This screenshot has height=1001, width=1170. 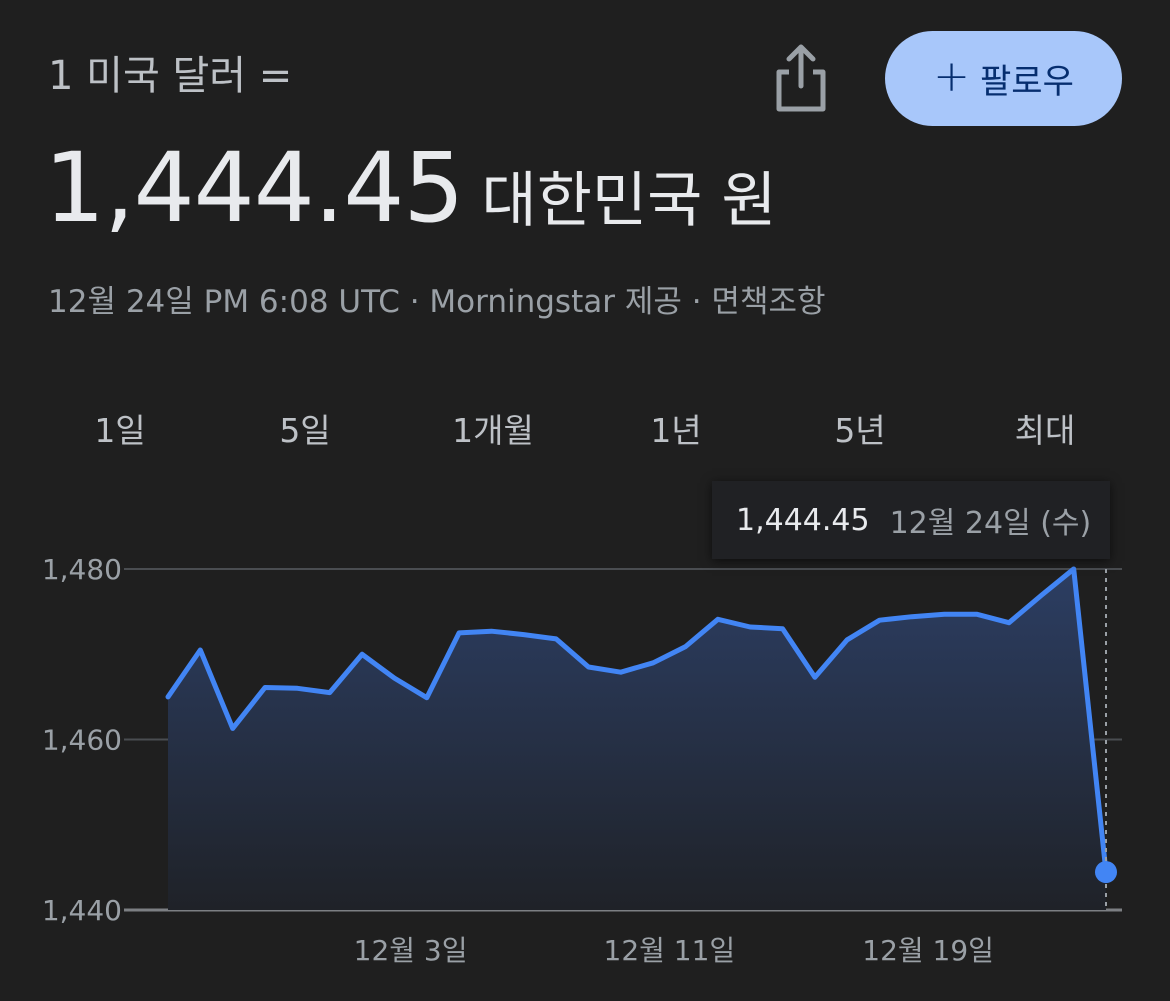 What do you see at coordinates (1027, 82) in the screenshot?
I see `follow-label: 팔로우` at bounding box center [1027, 82].